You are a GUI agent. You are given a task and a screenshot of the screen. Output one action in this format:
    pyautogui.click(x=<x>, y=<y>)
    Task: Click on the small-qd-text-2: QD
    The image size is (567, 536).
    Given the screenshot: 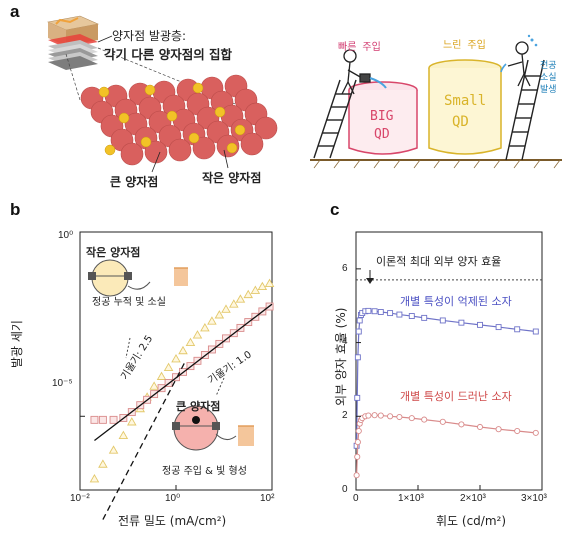 What is the action you would take?
    pyautogui.click(x=460, y=122)
    